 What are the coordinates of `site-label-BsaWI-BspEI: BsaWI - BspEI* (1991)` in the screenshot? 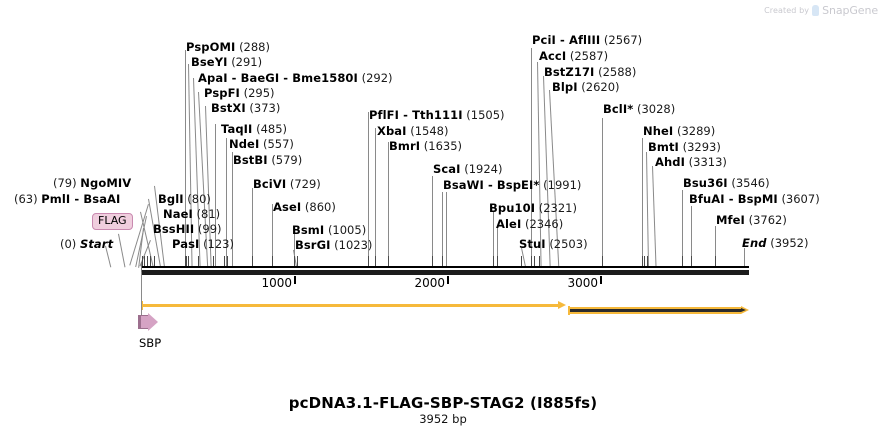 It's located at (512, 185).